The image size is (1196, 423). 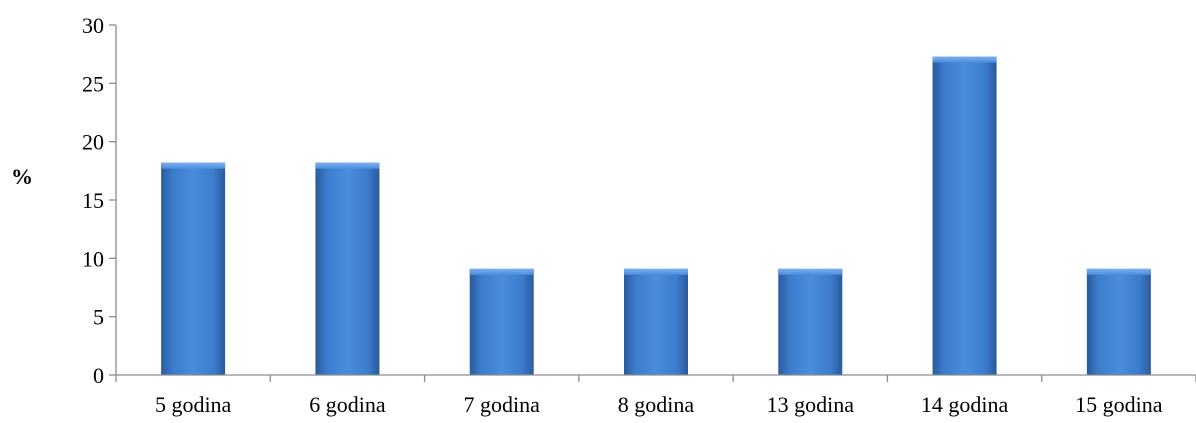 What do you see at coordinates (22, 176) in the screenshot?
I see `y-axis-title: %` at bounding box center [22, 176].